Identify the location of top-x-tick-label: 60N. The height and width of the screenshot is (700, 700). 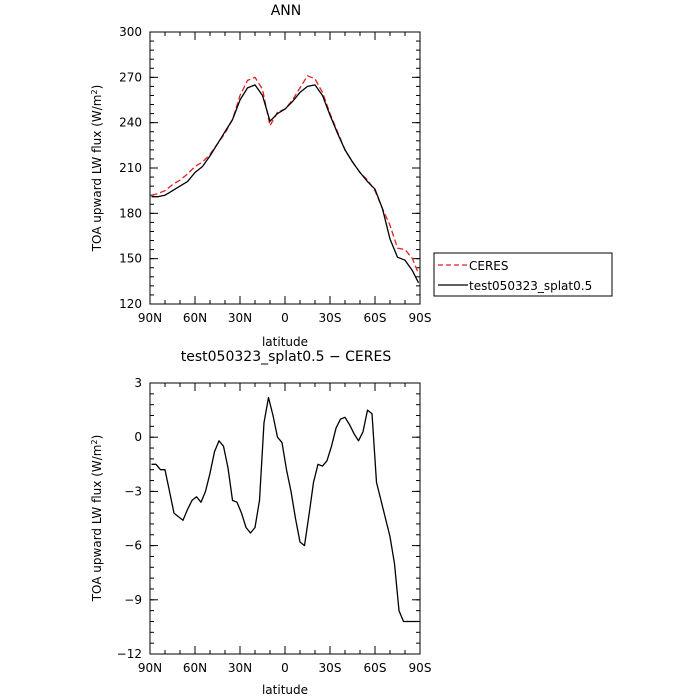
(195, 318).